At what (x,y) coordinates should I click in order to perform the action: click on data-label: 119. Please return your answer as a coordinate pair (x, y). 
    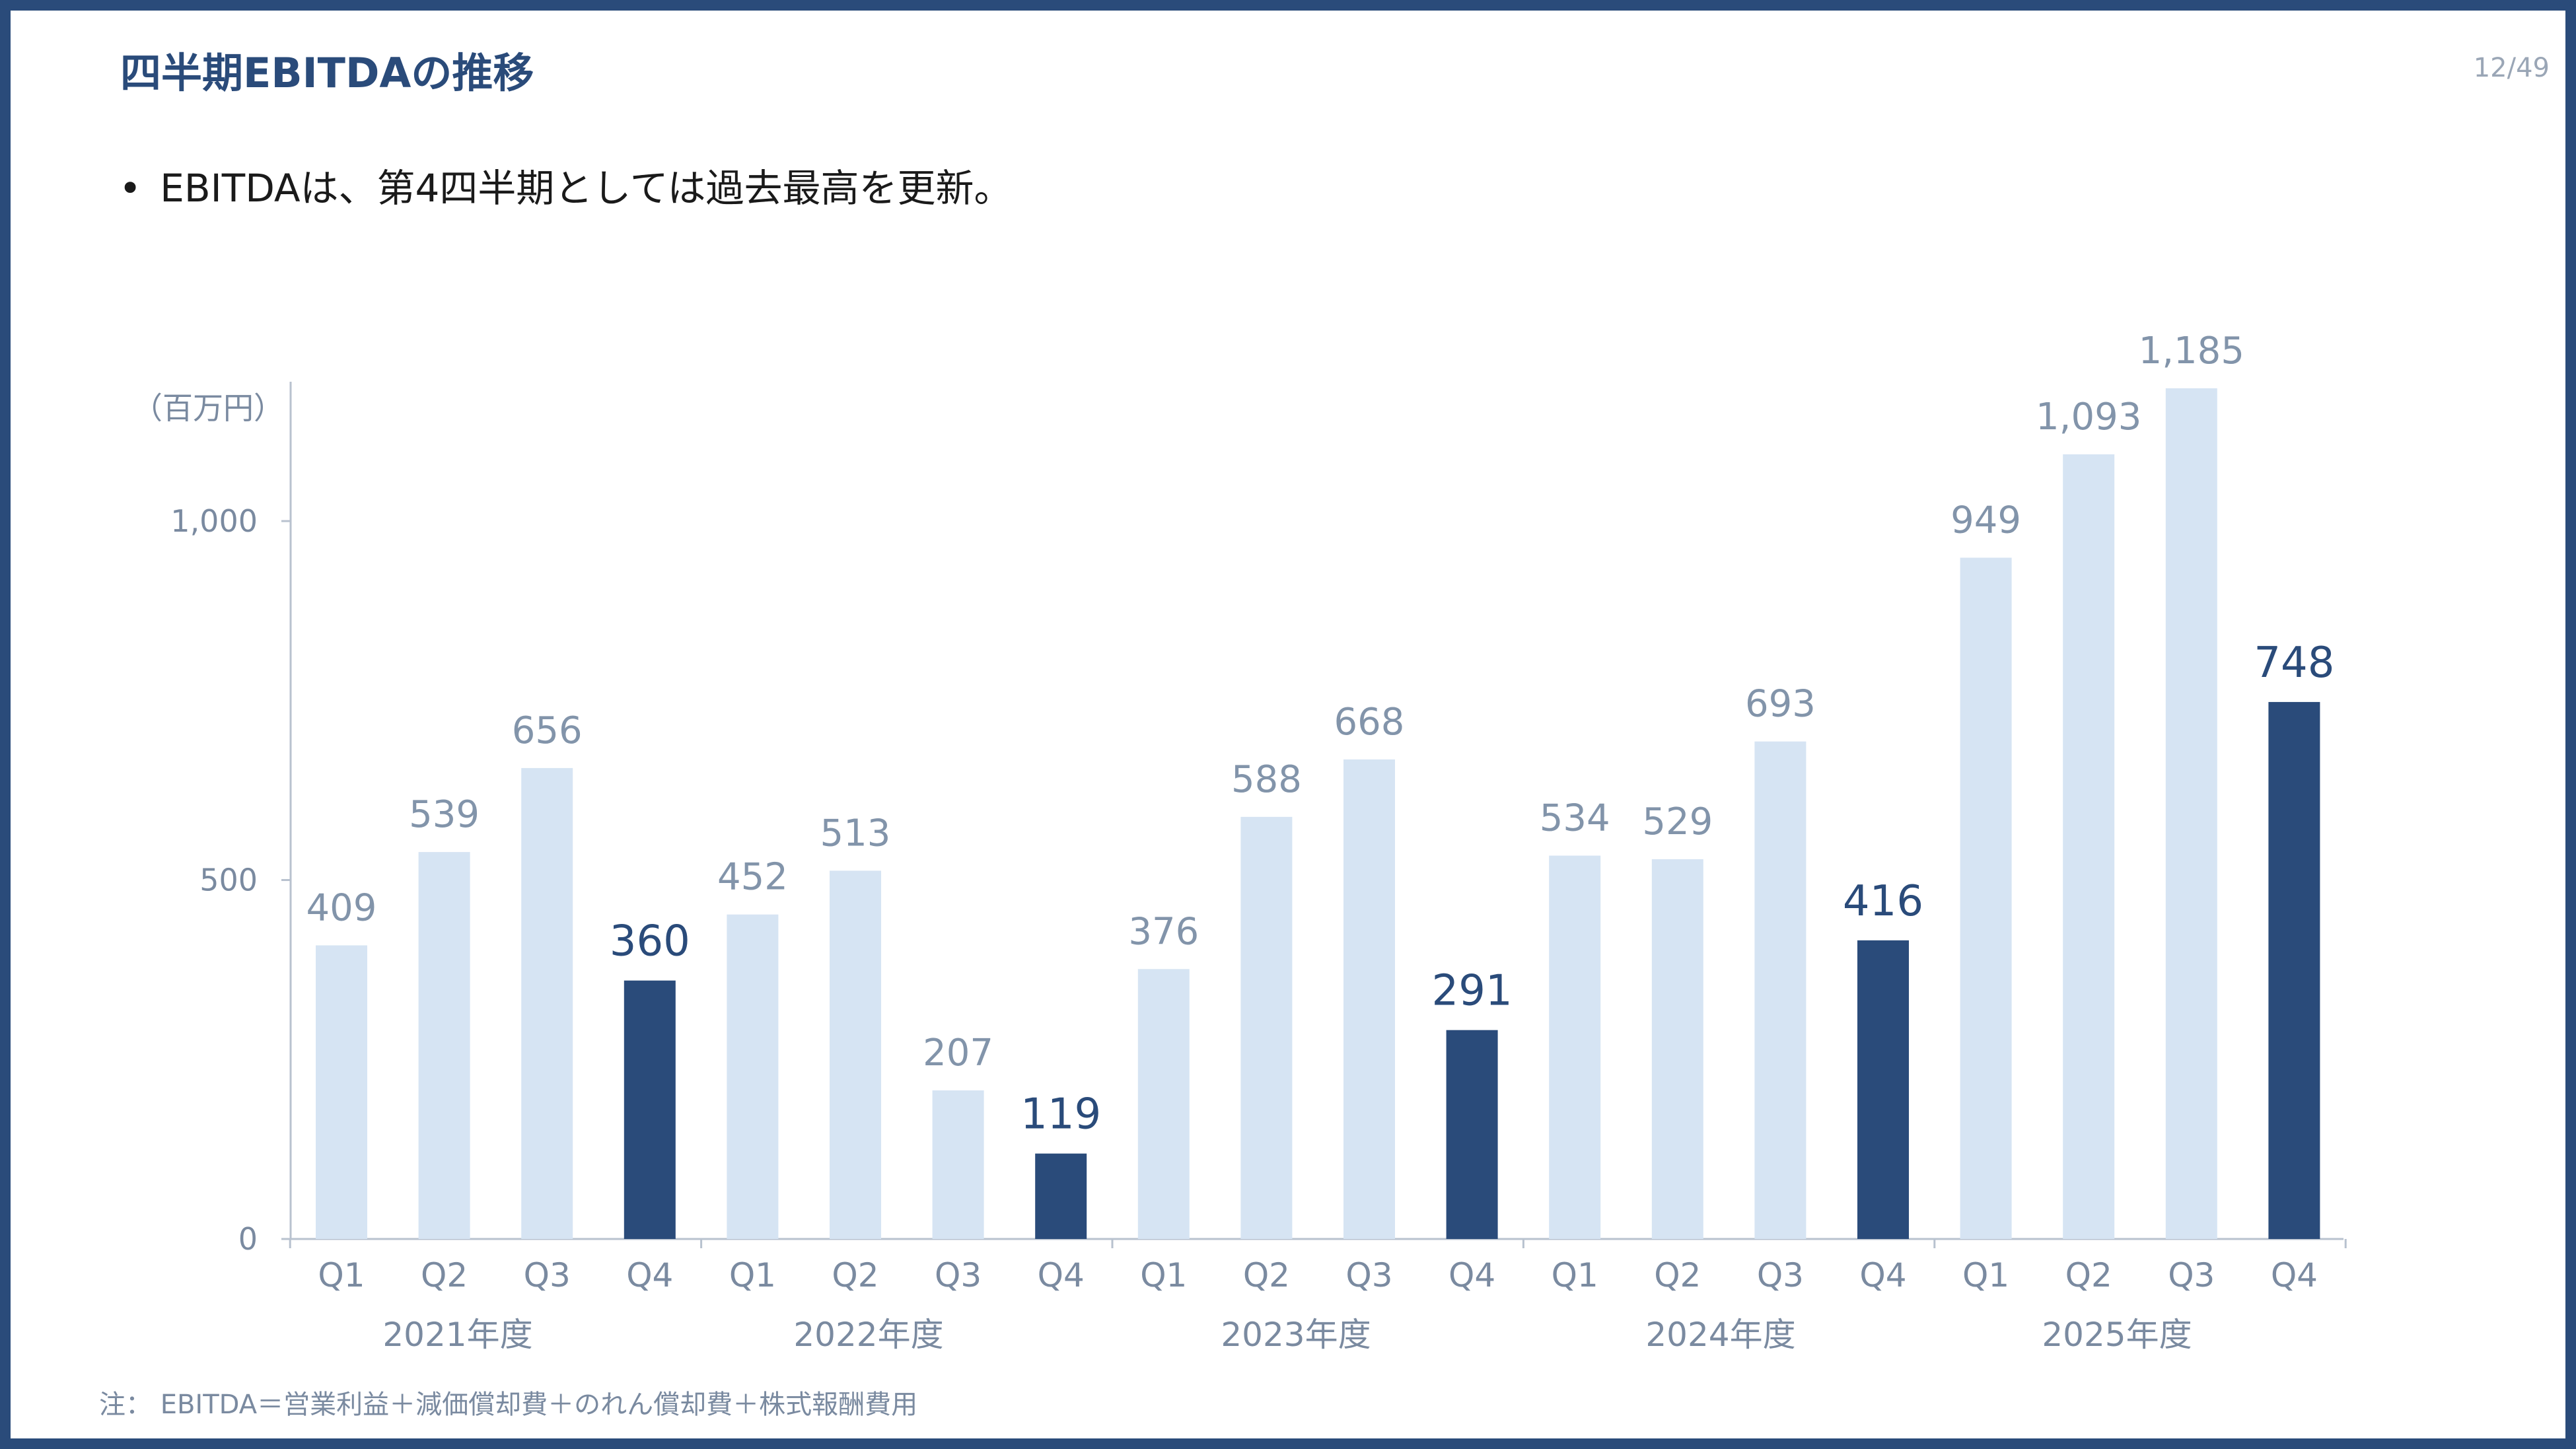
    Looking at the image, I should click on (1060, 1115).